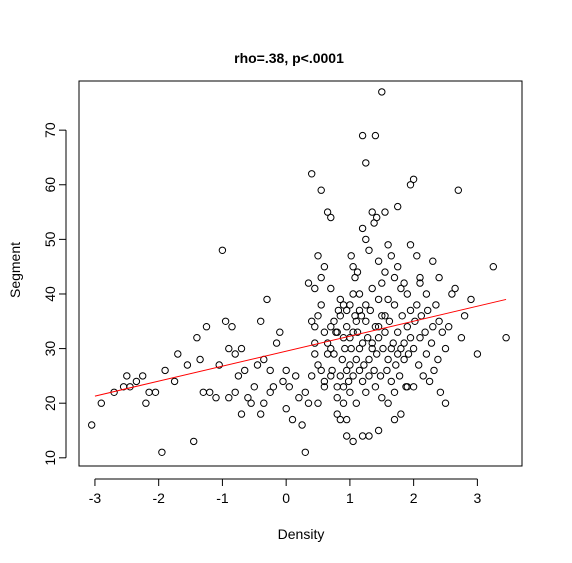 The height and width of the screenshot is (563, 572). I want to click on y-tick-label: 20, so click(50, 403).